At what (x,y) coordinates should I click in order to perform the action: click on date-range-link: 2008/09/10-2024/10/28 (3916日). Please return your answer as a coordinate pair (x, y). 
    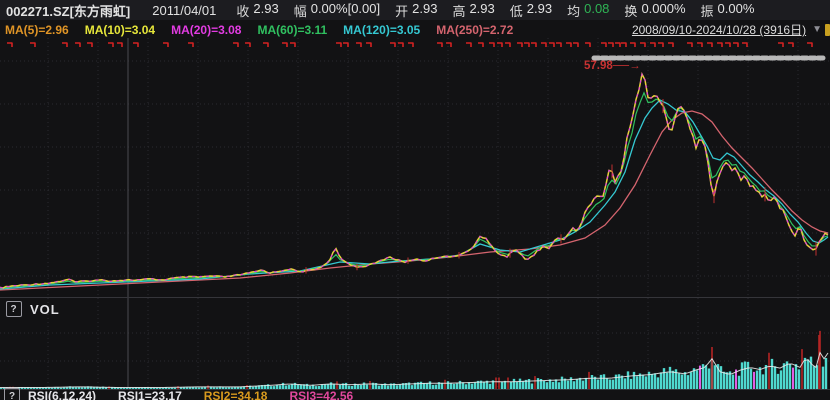
    Looking at the image, I should click on (719, 30).